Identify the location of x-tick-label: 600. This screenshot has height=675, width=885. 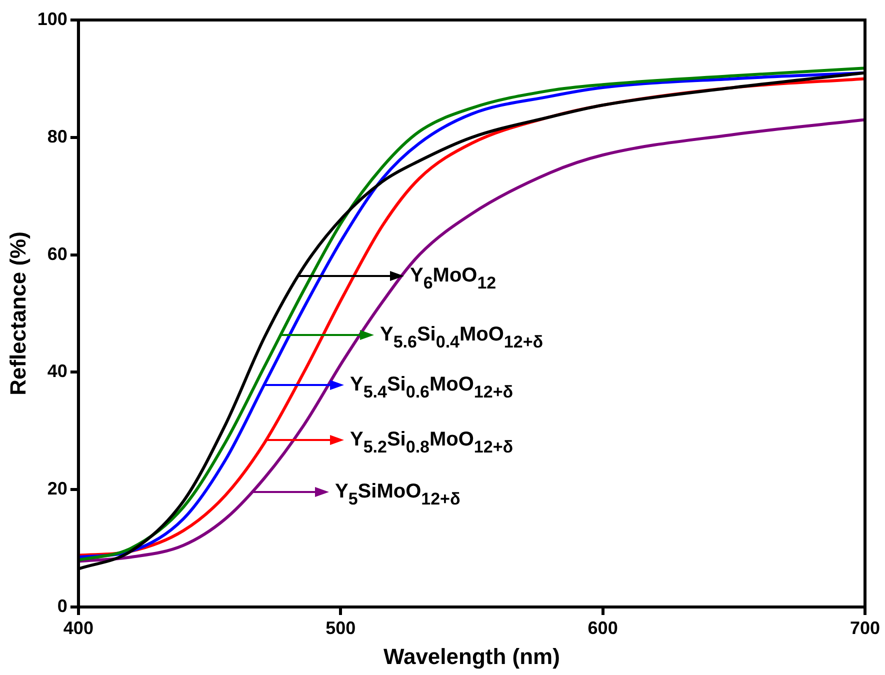
(603, 628).